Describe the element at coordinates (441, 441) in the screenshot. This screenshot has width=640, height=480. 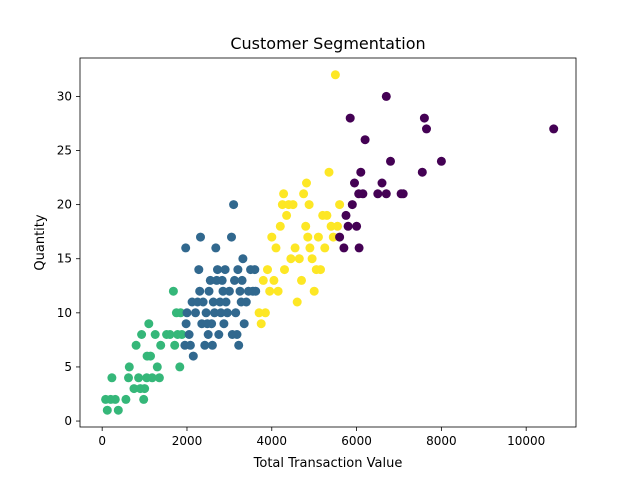
I see `x-tick-label: 8000` at that location.